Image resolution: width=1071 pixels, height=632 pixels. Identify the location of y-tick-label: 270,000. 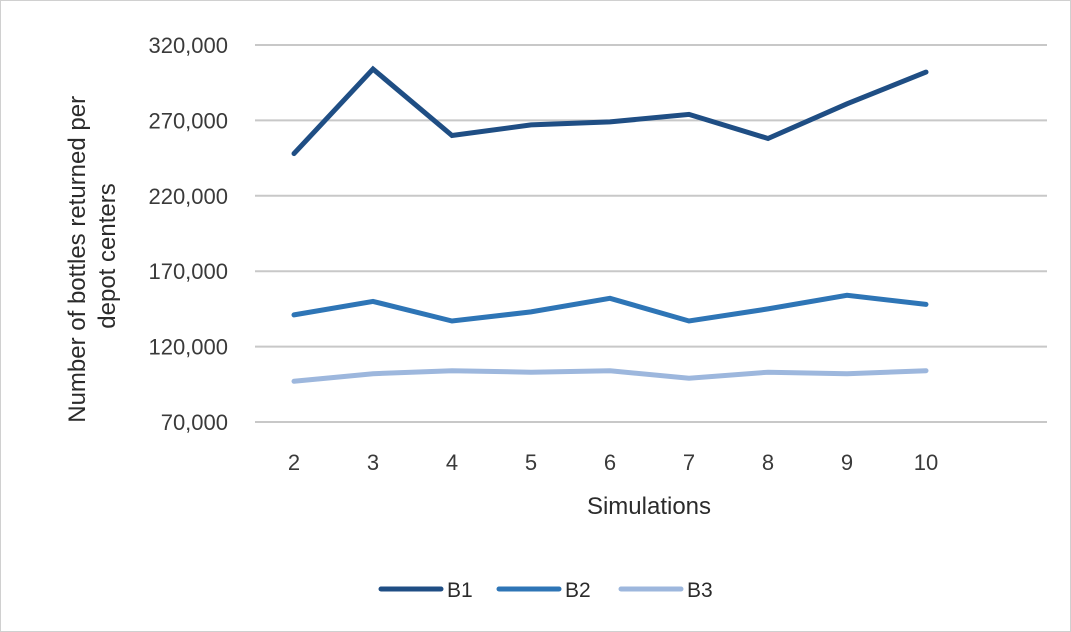
(188, 120).